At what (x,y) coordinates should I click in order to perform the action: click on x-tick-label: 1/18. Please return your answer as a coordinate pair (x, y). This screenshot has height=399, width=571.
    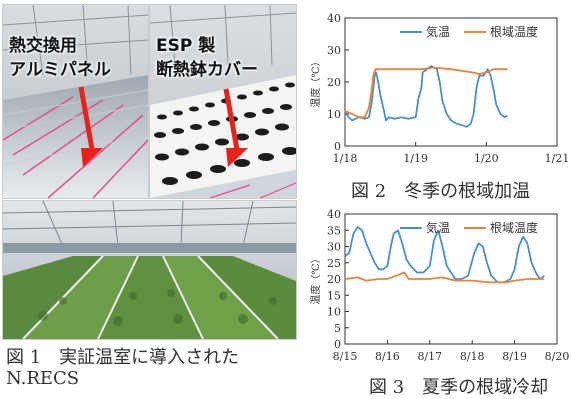
    Looking at the image, I should click on (345, 158).